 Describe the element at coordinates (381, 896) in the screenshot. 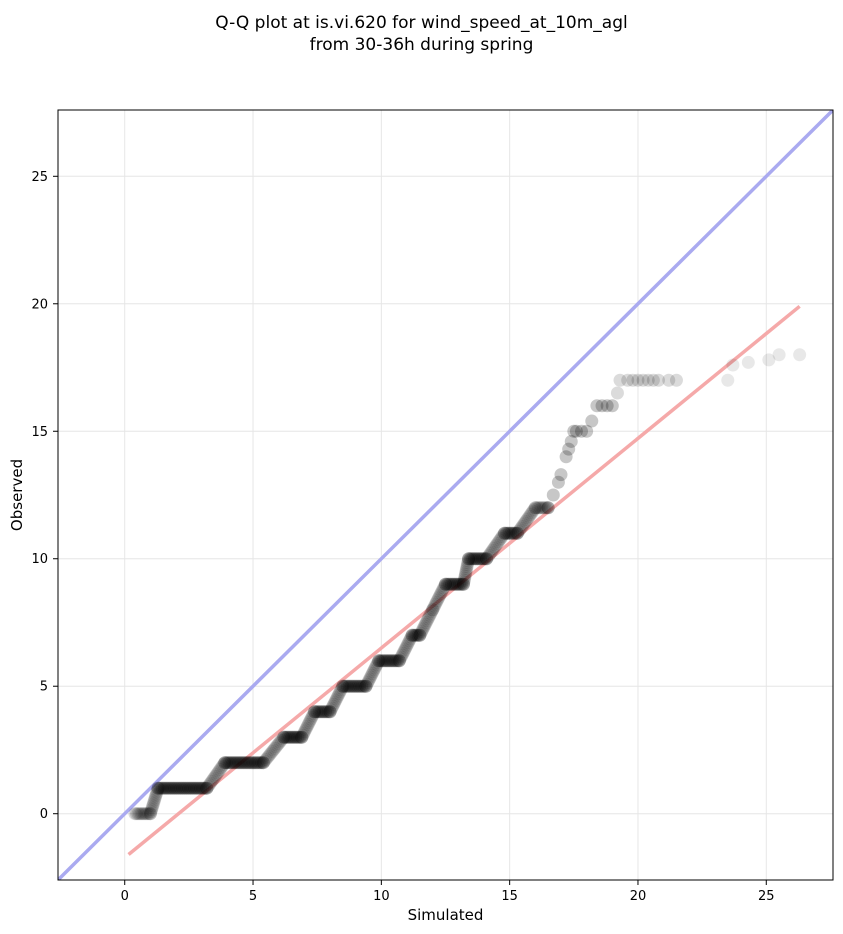

I see `x-tick-label: 10` at that location.